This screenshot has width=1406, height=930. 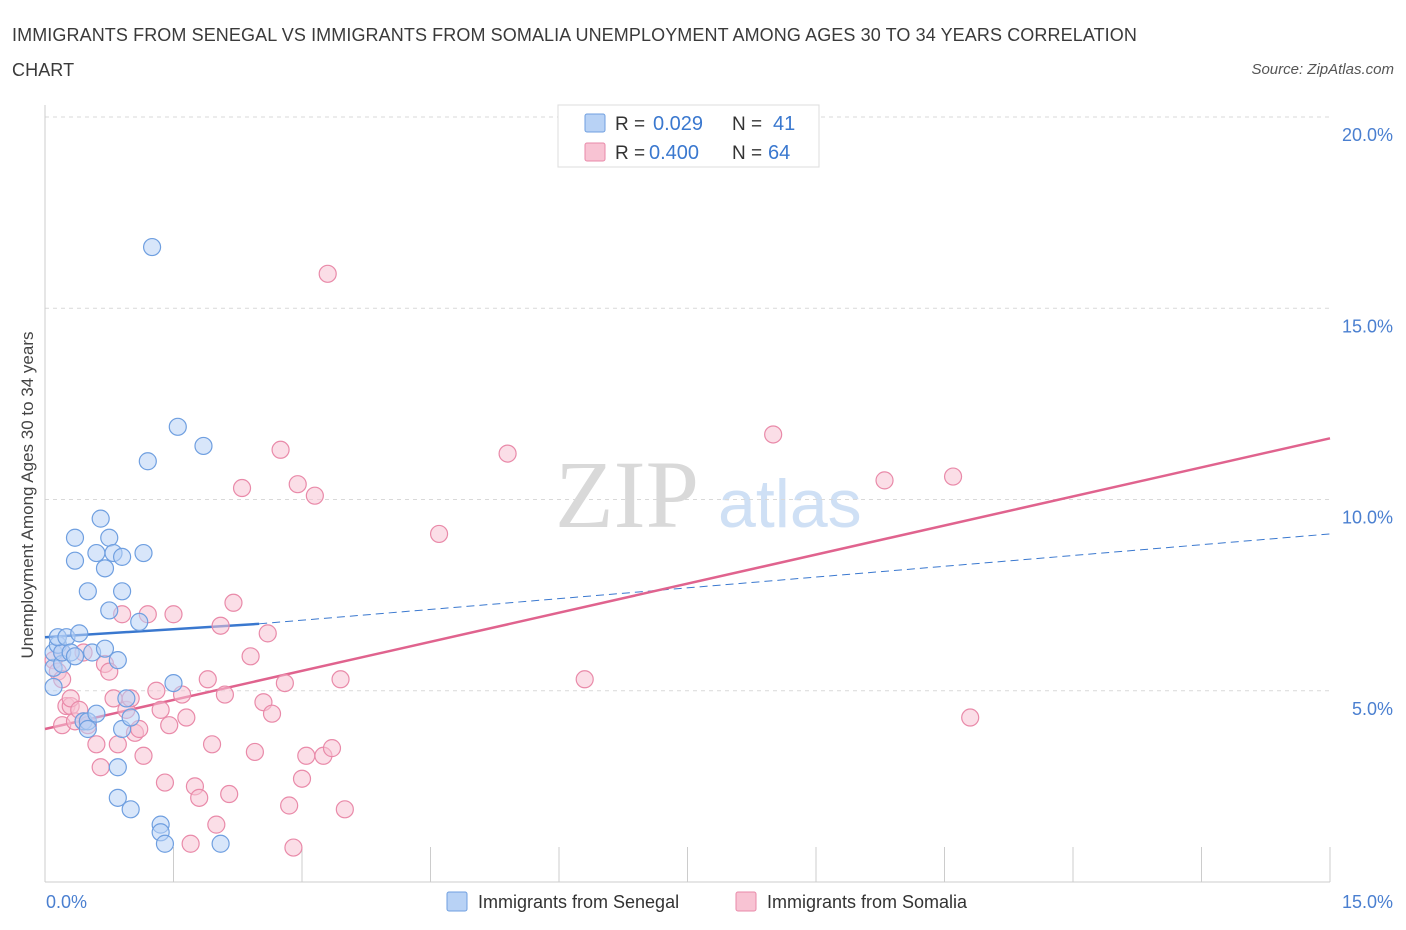 I want to click on watermark-atlas: atlas, so click(x=790, y=504).